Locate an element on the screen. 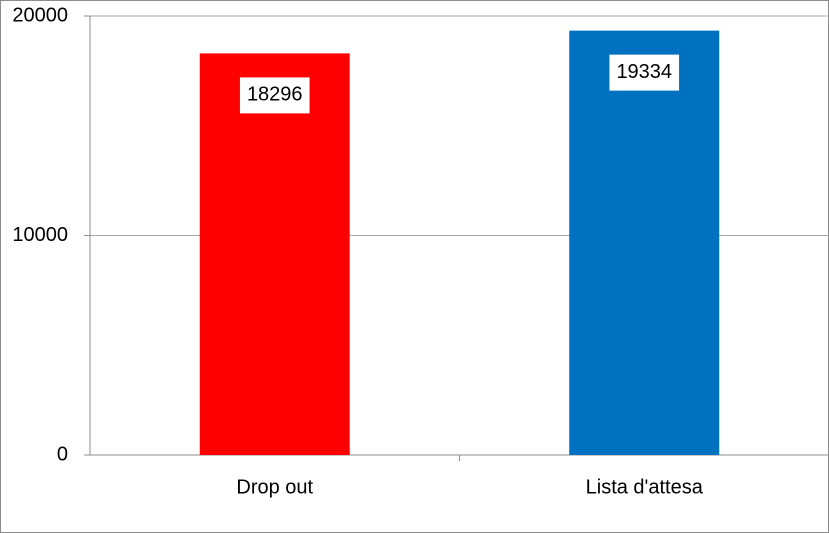 The width and height of the screenshot is (829, 533). y-tick-label: 10000 is located at coordinates (40, 235).